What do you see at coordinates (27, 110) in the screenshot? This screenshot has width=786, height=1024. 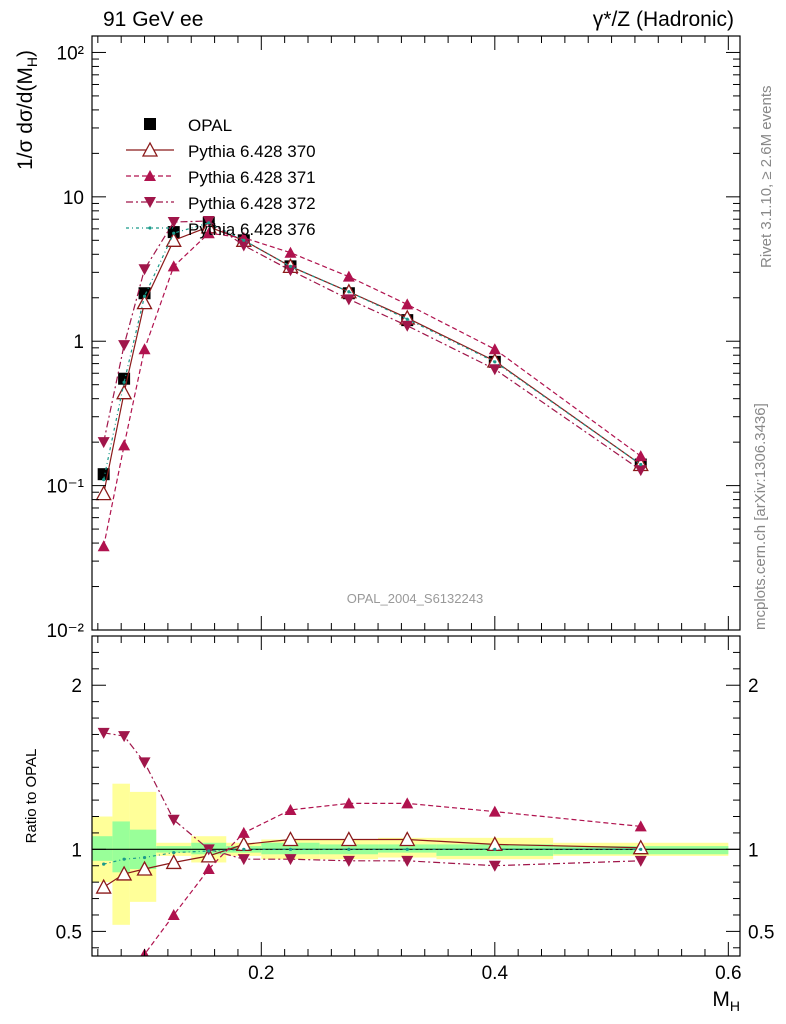 I see `main-ylabel: 1/σ dσ/d(MH)` at bounding box center [27, 110].